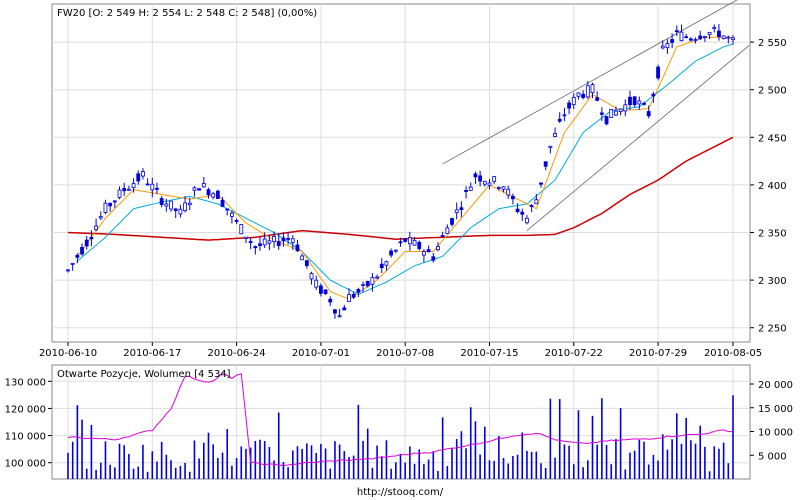 The width and height of the screenshot is (800, 500). Describe the element at coordinates (144, 374) in the screenshot. I see `volume-chart-title: Otwarte Pozycje, Wolumen [4 534]` at that location.